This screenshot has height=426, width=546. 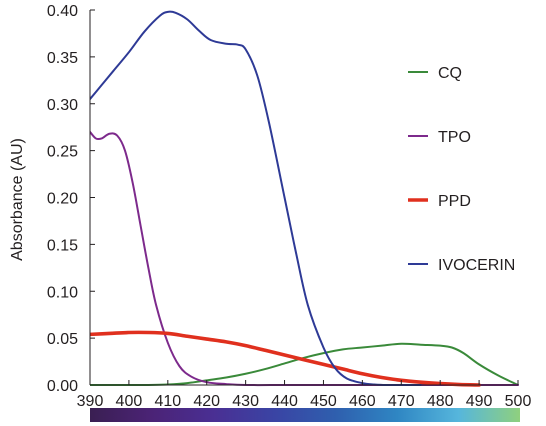 I want to click on y-tick-label: 0.40, so click(x=62, y=11).